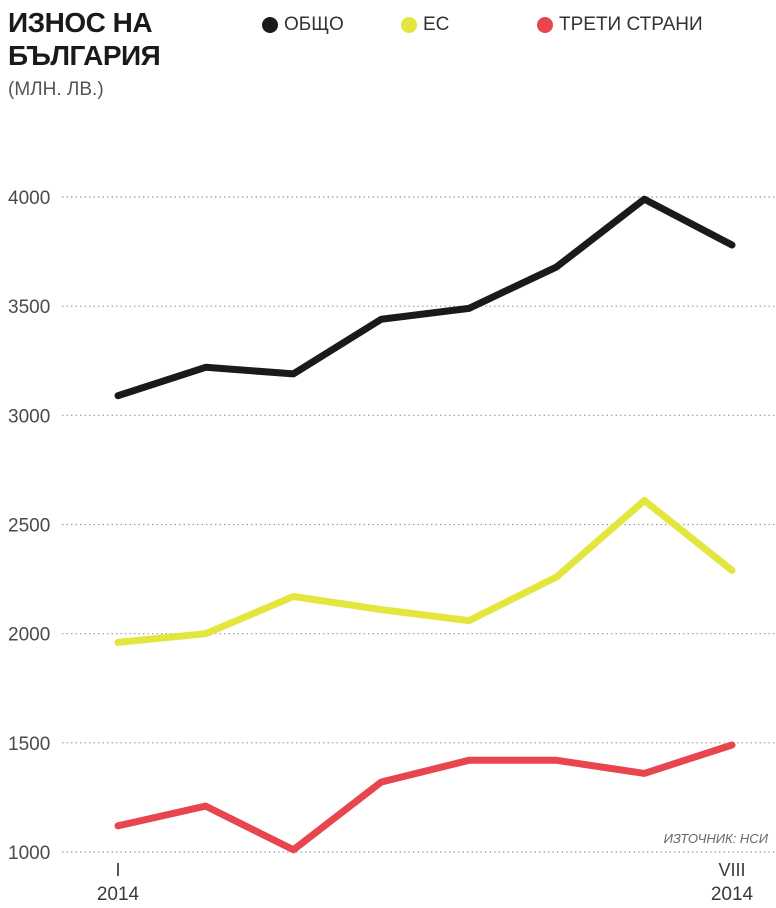 The width and height of the screenshot is (776, 908). I want to click on legend-label-third-countries: ТРЕТИ СТРАНИ, so click(631, 24).